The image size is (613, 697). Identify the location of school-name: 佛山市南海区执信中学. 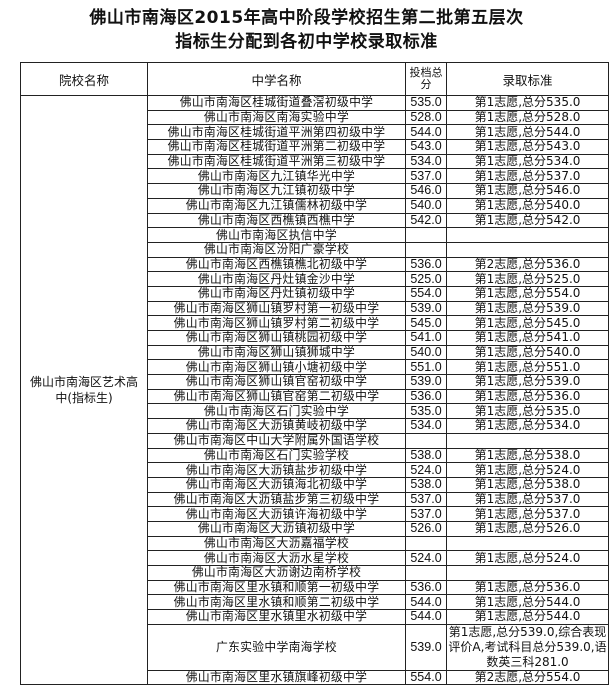
(276, 235).